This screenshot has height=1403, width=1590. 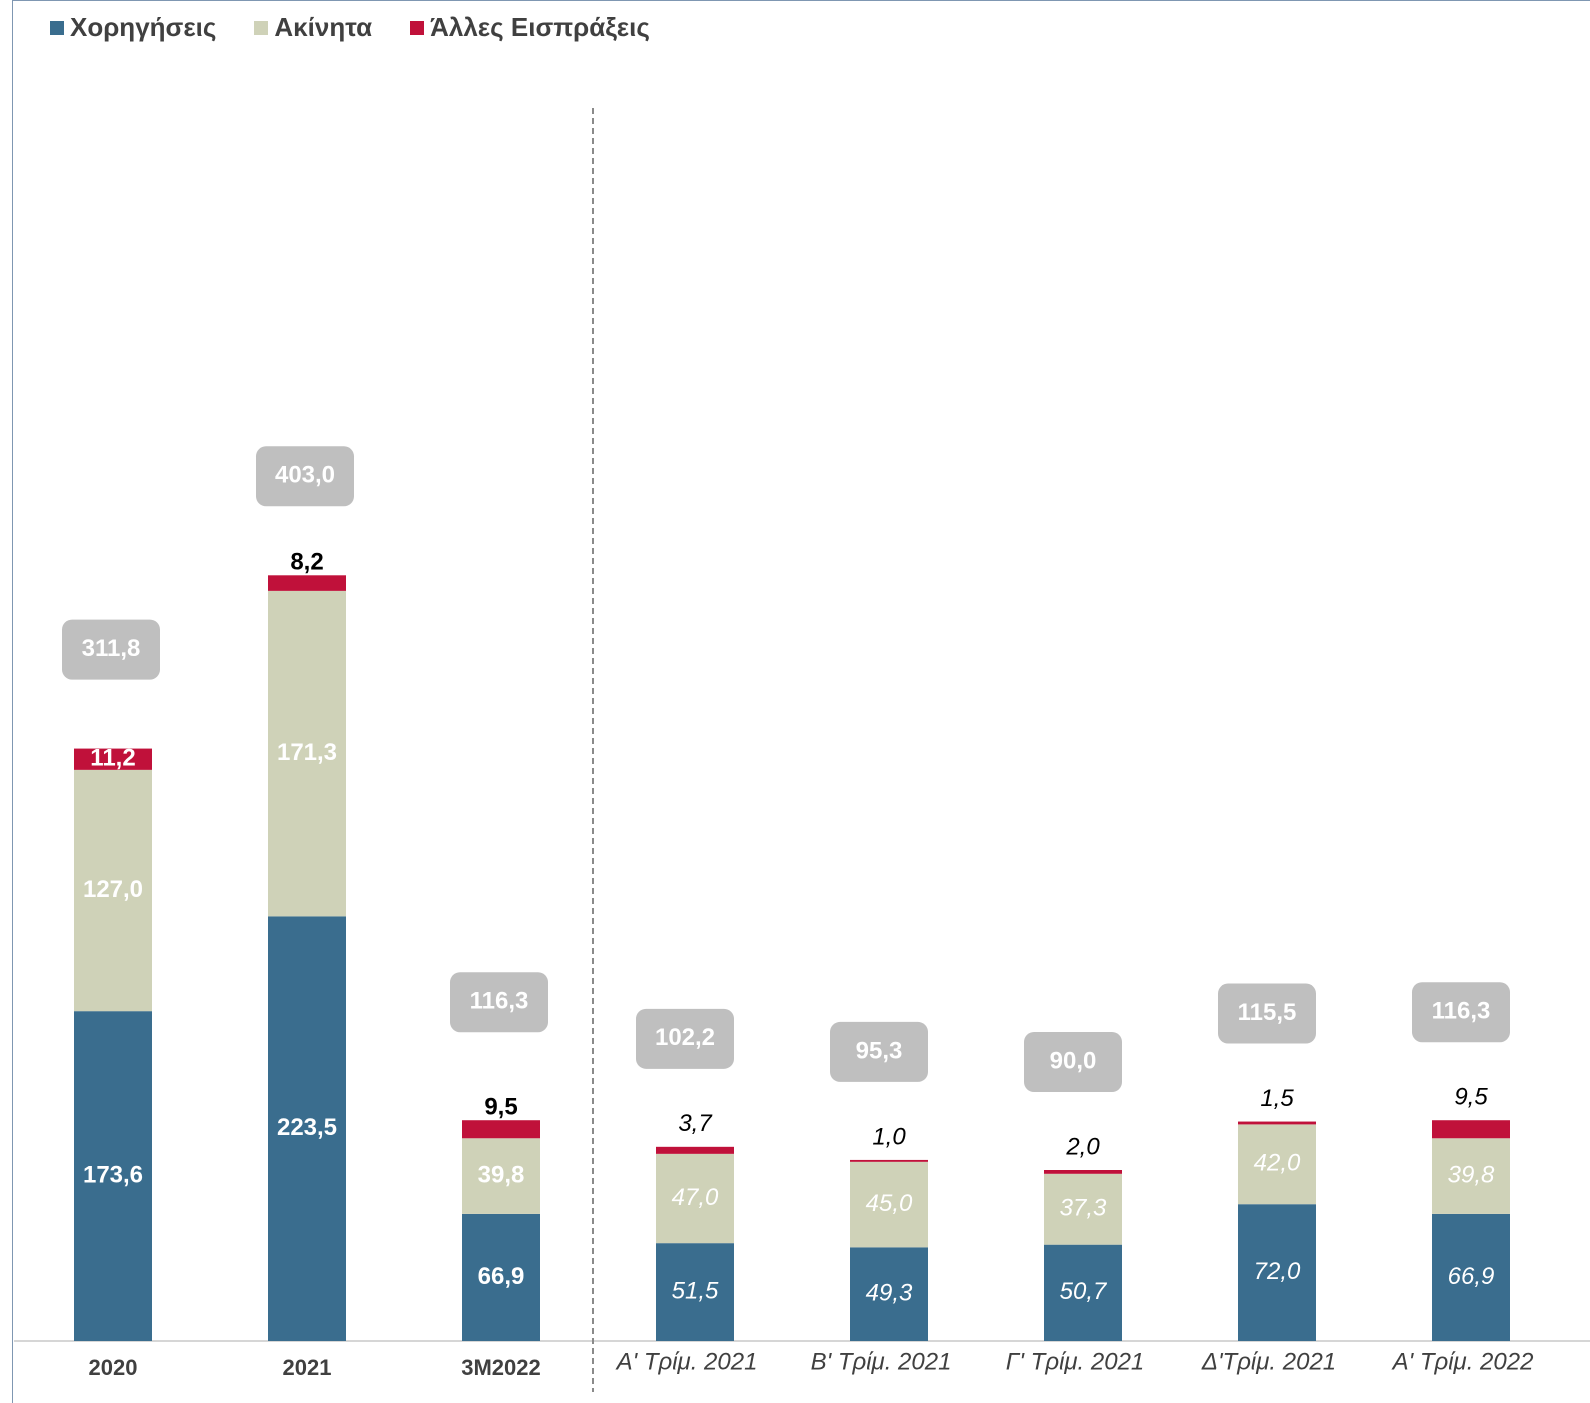 What do you see at coordinates (417, 27) in the screenshot?
I see `legend-swatch-other-receipts` at bounding box center [417, 27].